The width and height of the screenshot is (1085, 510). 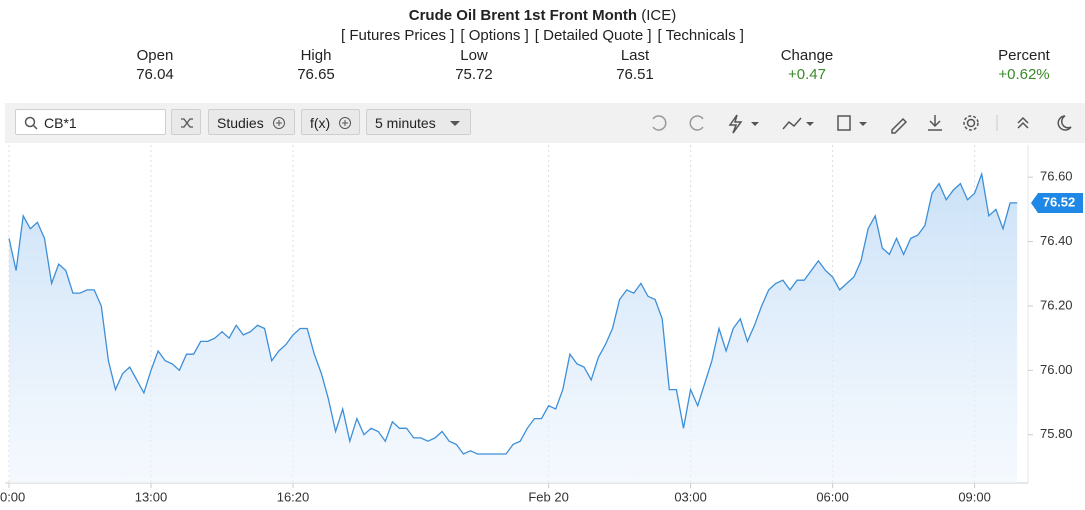 What do you see at coordinates (240, 123) in the screenshot?
I see `studies: Studies` at bounding box center [240, 123].